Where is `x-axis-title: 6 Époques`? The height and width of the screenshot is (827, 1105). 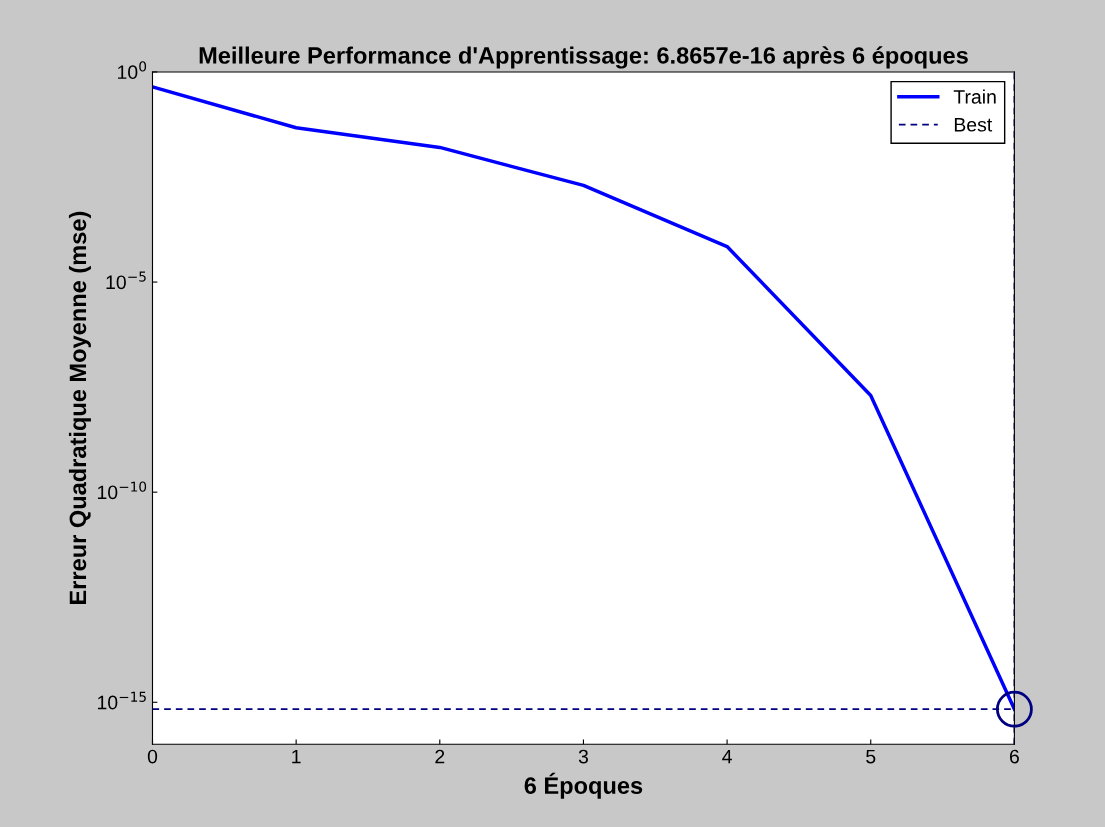 x-axis-title: 6 Époques is located at coordinates (583, 785).